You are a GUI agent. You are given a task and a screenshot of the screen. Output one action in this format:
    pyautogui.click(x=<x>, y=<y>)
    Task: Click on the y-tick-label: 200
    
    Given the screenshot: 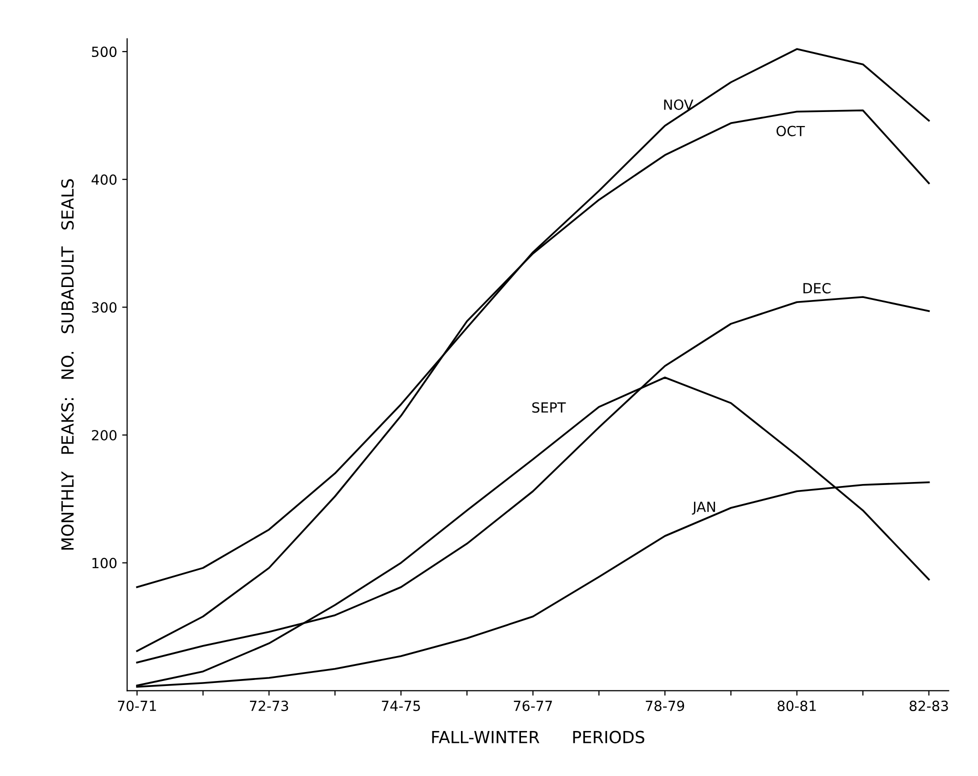 What is the action you would take?
    pyautogui.click(x=104, y=435)
    